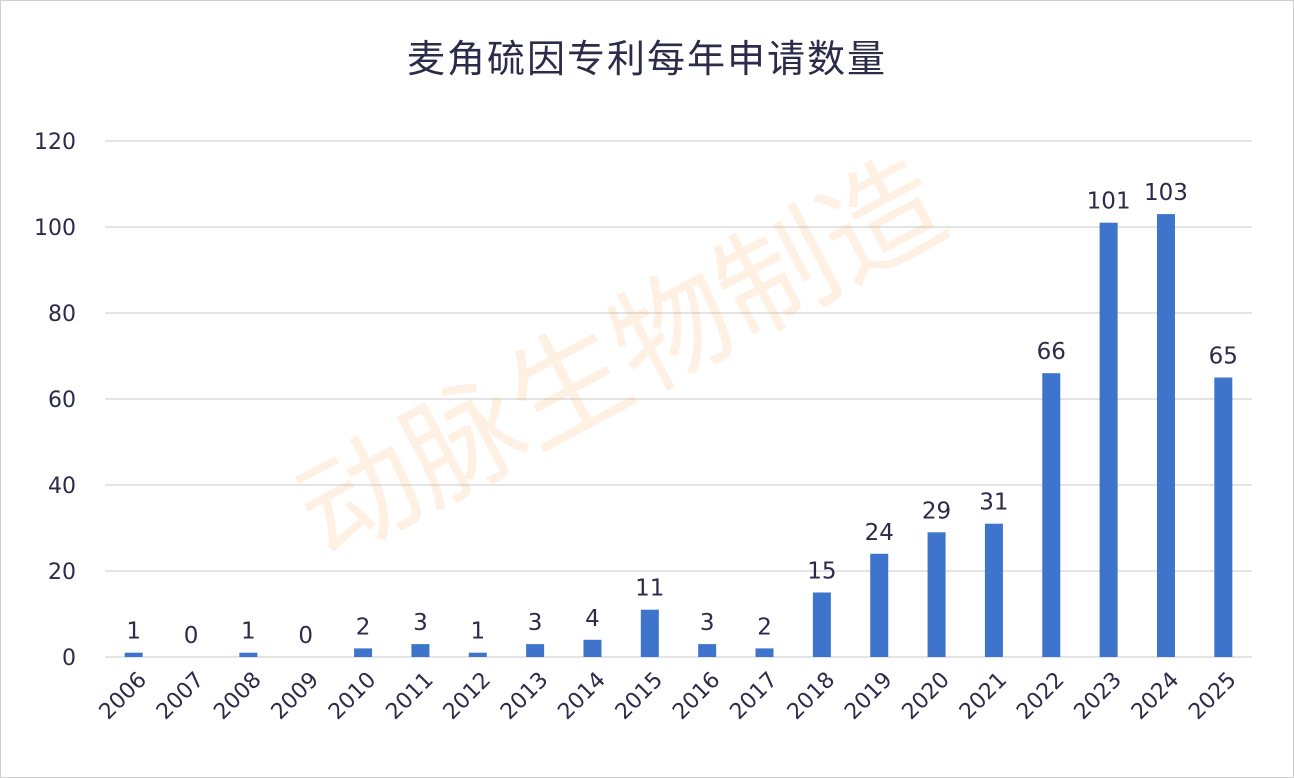  Describe the element at coordinates (983, 696) in the screenshot. I see `x-tick-label: 2021` at that location.